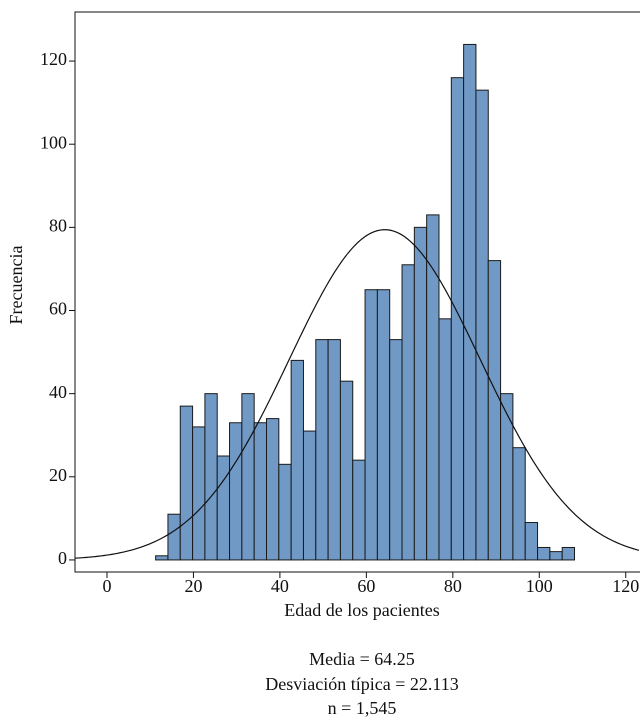 The width and height of the screenshot is (641, 723). What do you see at coordinates (539, 586) in the screenshot?
I see `x-tick-label: 100` at bounding box center [539, 586].